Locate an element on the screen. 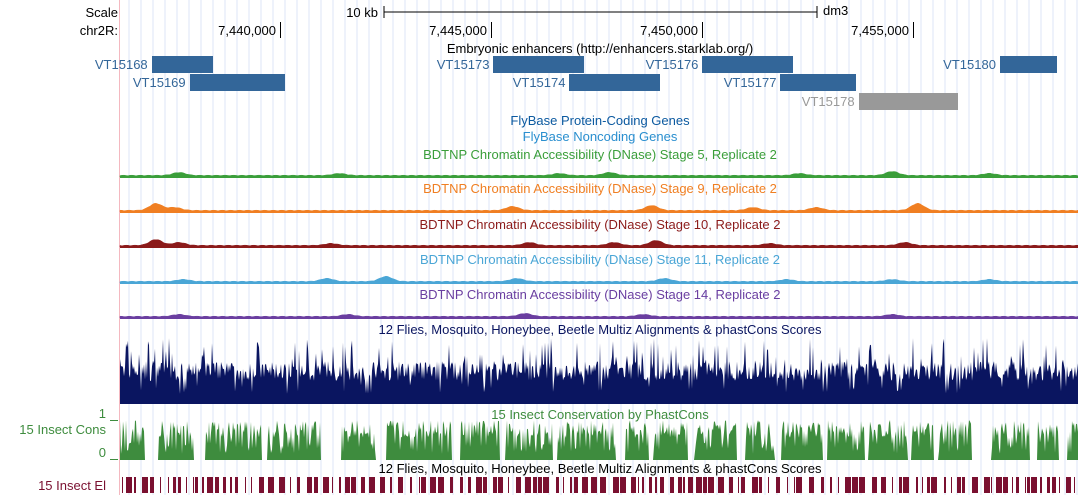 The height and width of the screenshot is (495, 1078). enhancer-feature-label: VT15169 is located at coordinates (159, 82).